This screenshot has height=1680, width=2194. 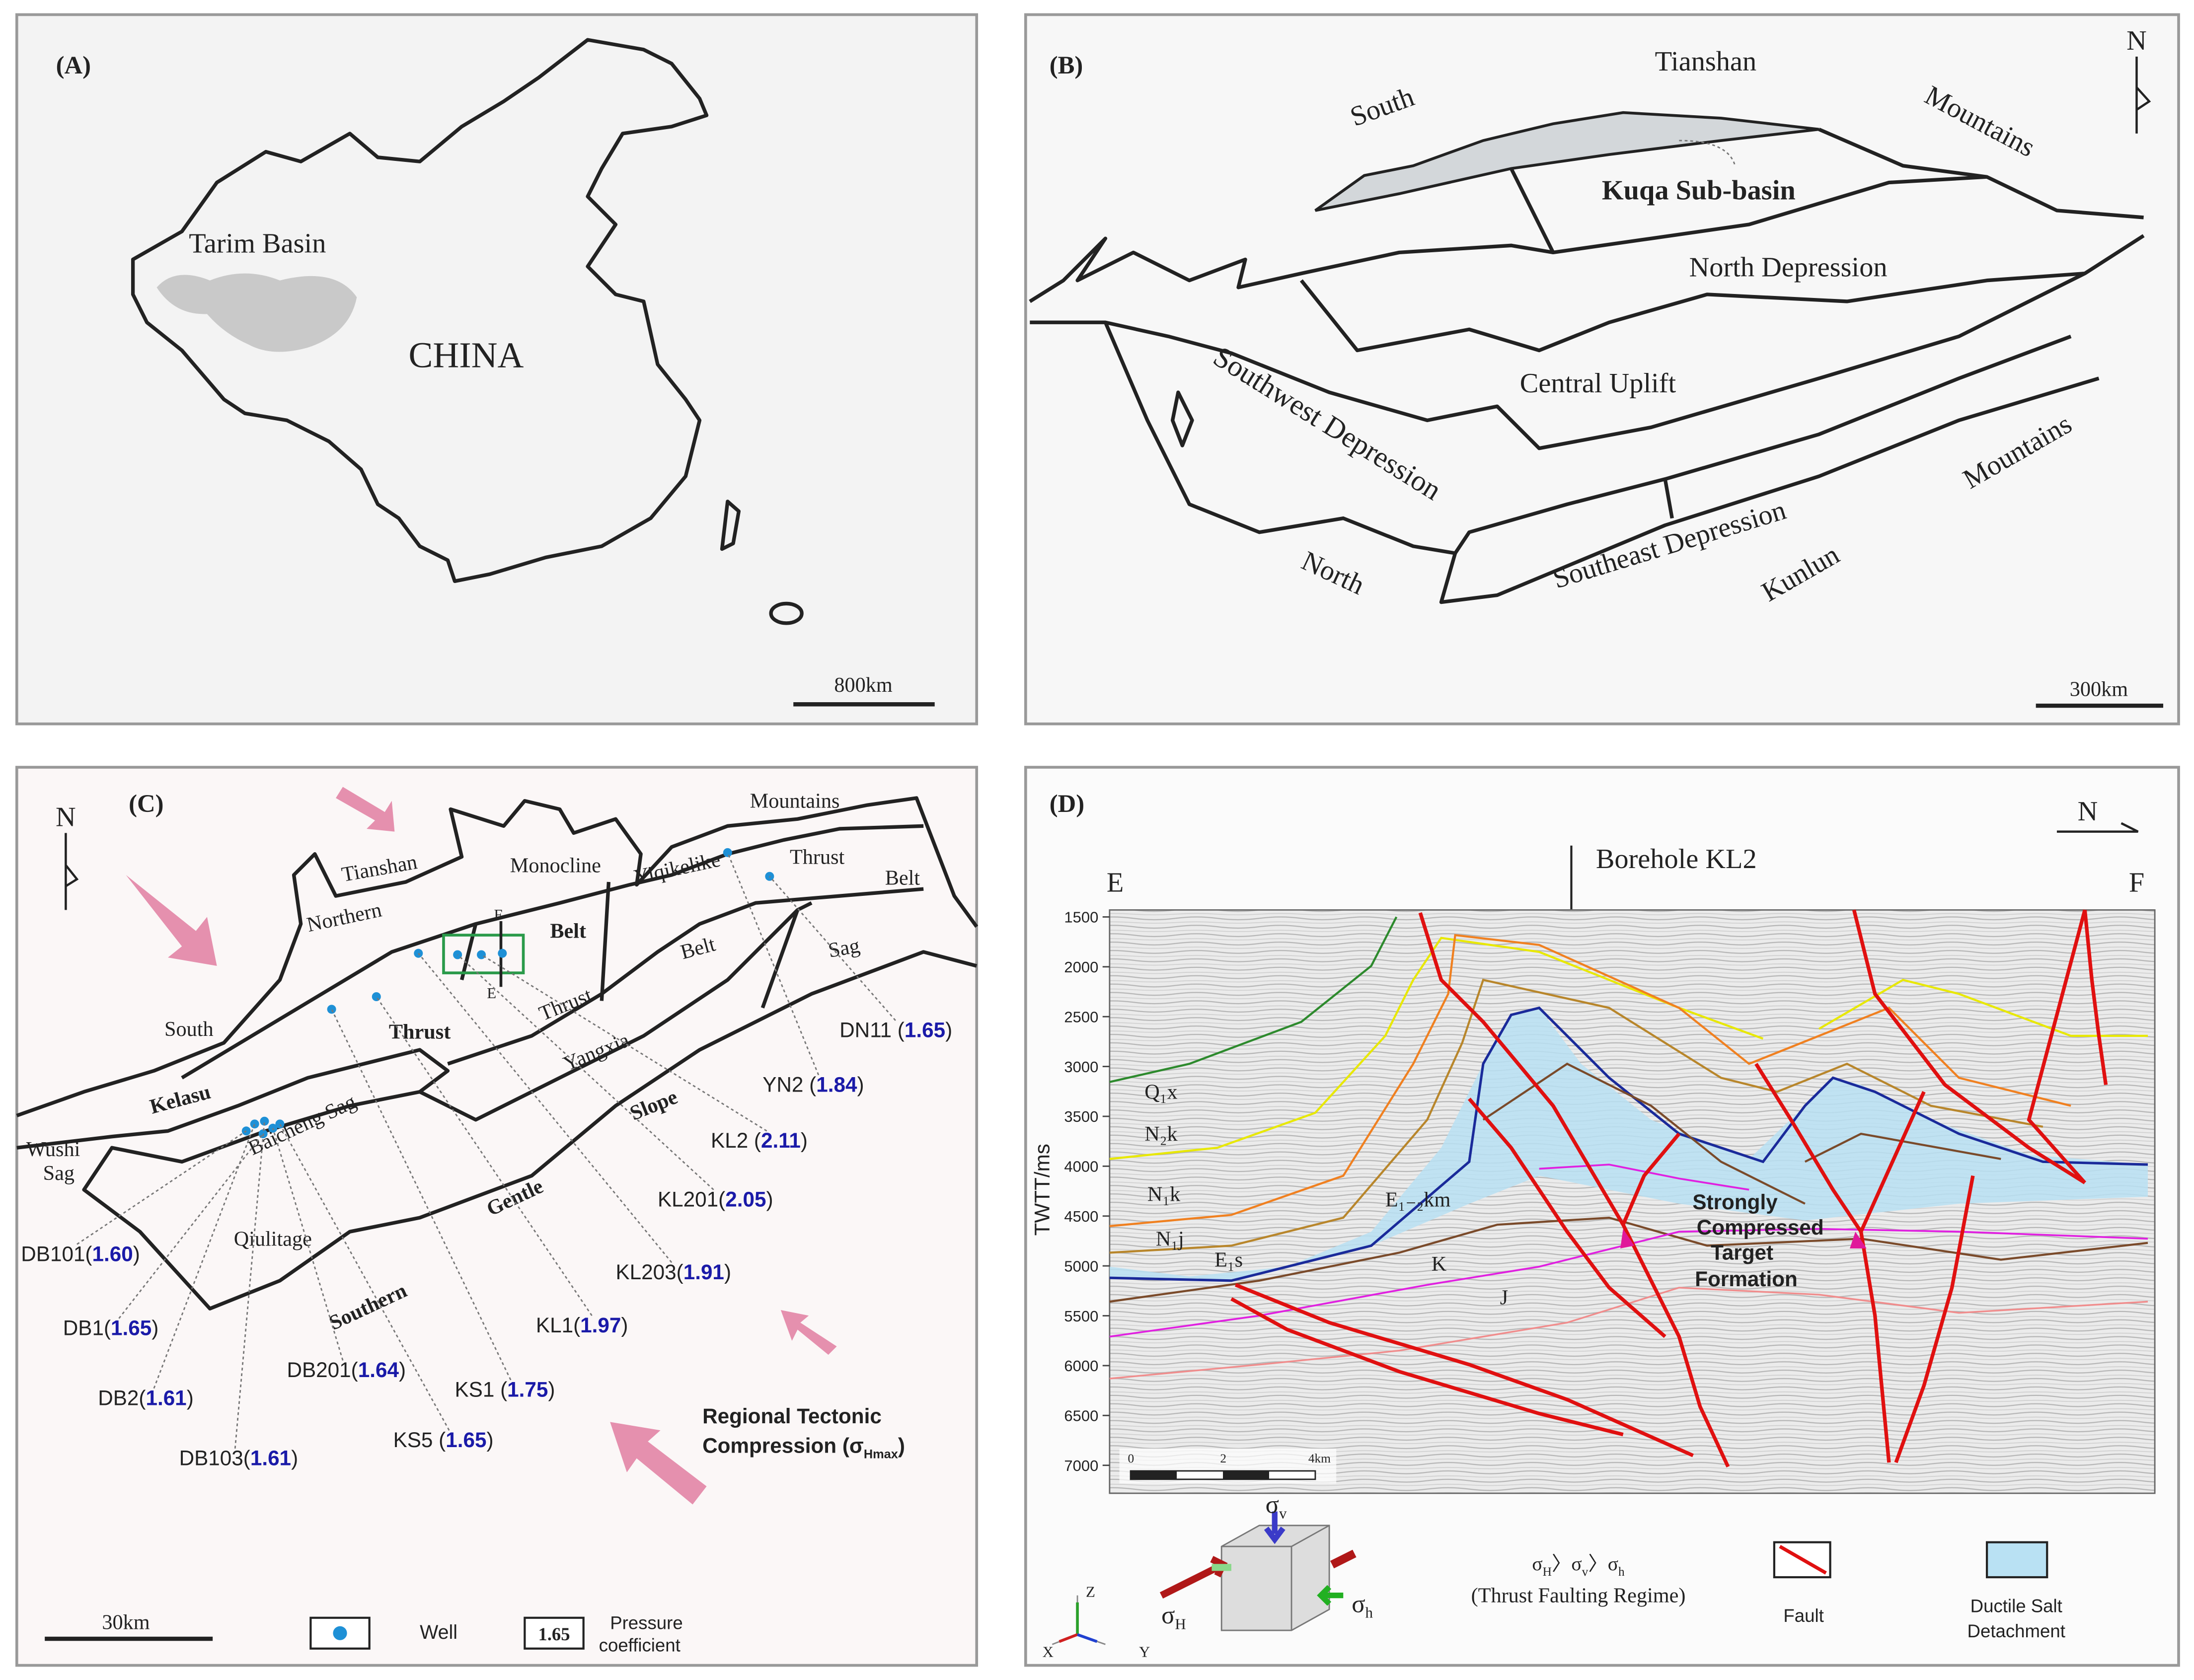 What do you see at coordinates (1081, 918) in the screenshot?
I see `y-tick-label: 1500` at bounding box center [1081, 918].